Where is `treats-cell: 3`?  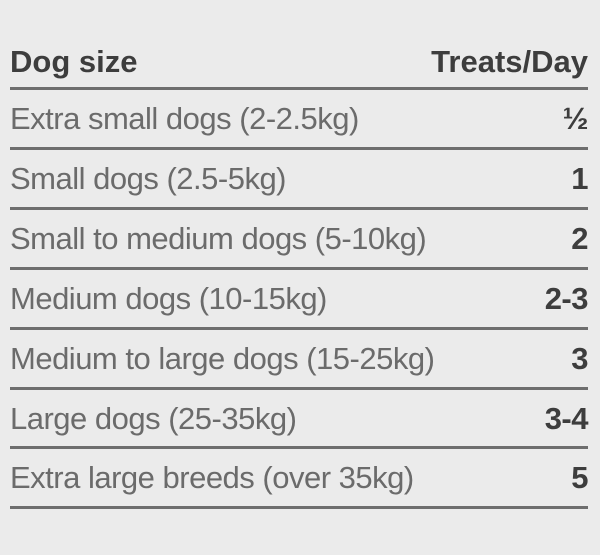 treats-cell: 3 is located at coordinates (579, 358).